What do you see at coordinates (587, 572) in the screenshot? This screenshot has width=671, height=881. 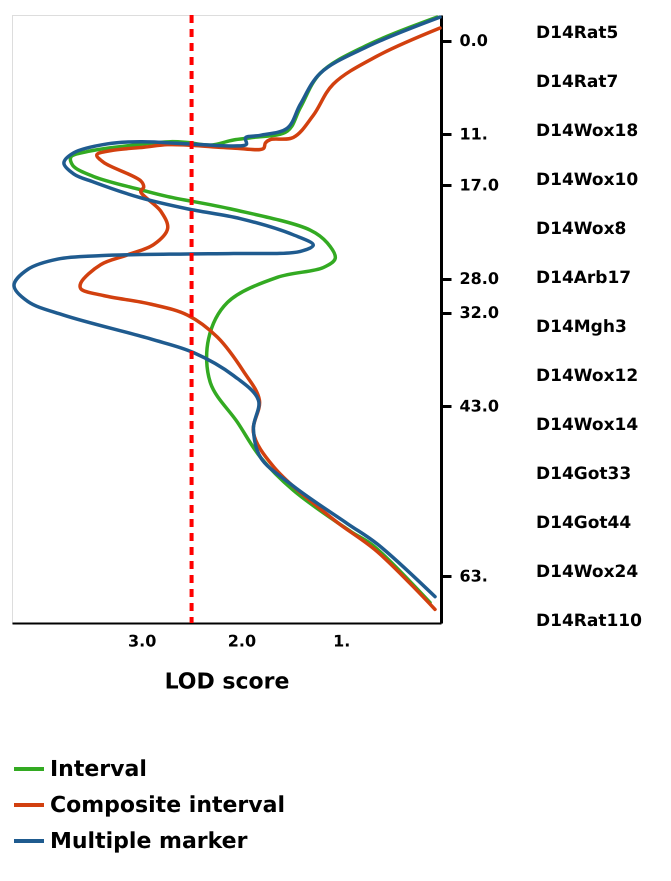 I see `text: D14Wox24` at bounding box center [587, 572].